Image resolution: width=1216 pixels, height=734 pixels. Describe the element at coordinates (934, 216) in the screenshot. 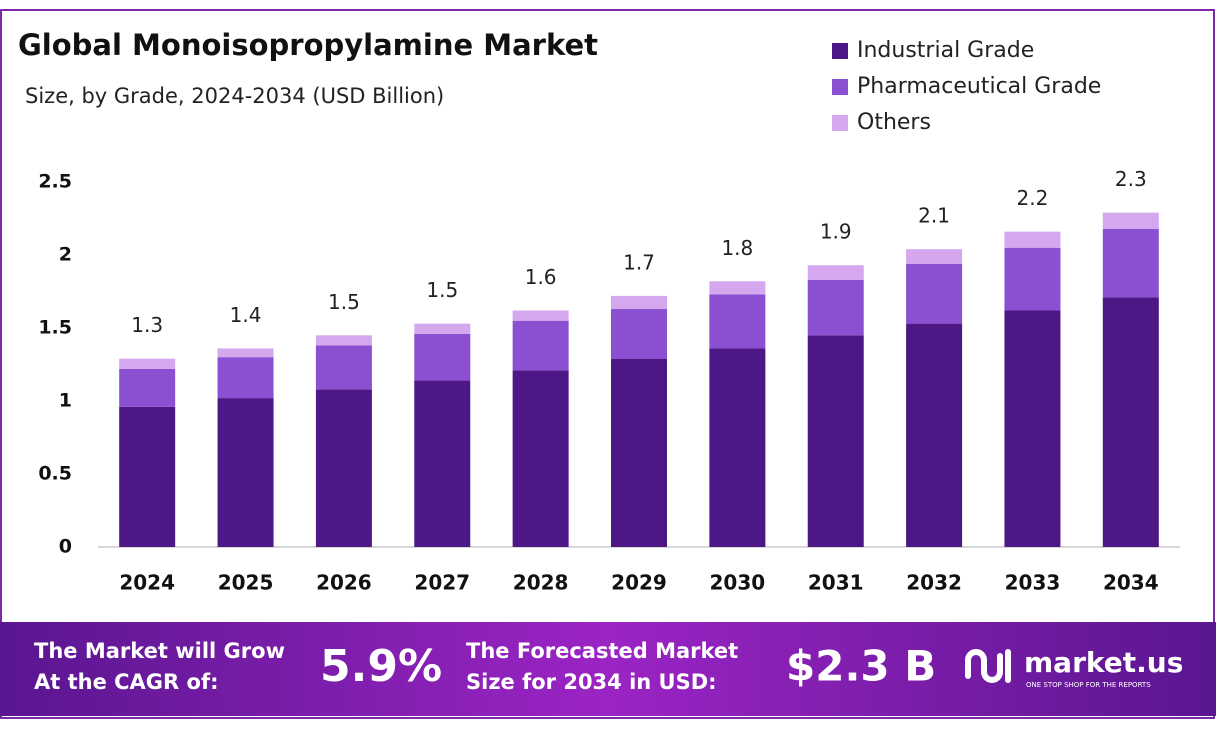

I see `total-label: 2.1` at that location.